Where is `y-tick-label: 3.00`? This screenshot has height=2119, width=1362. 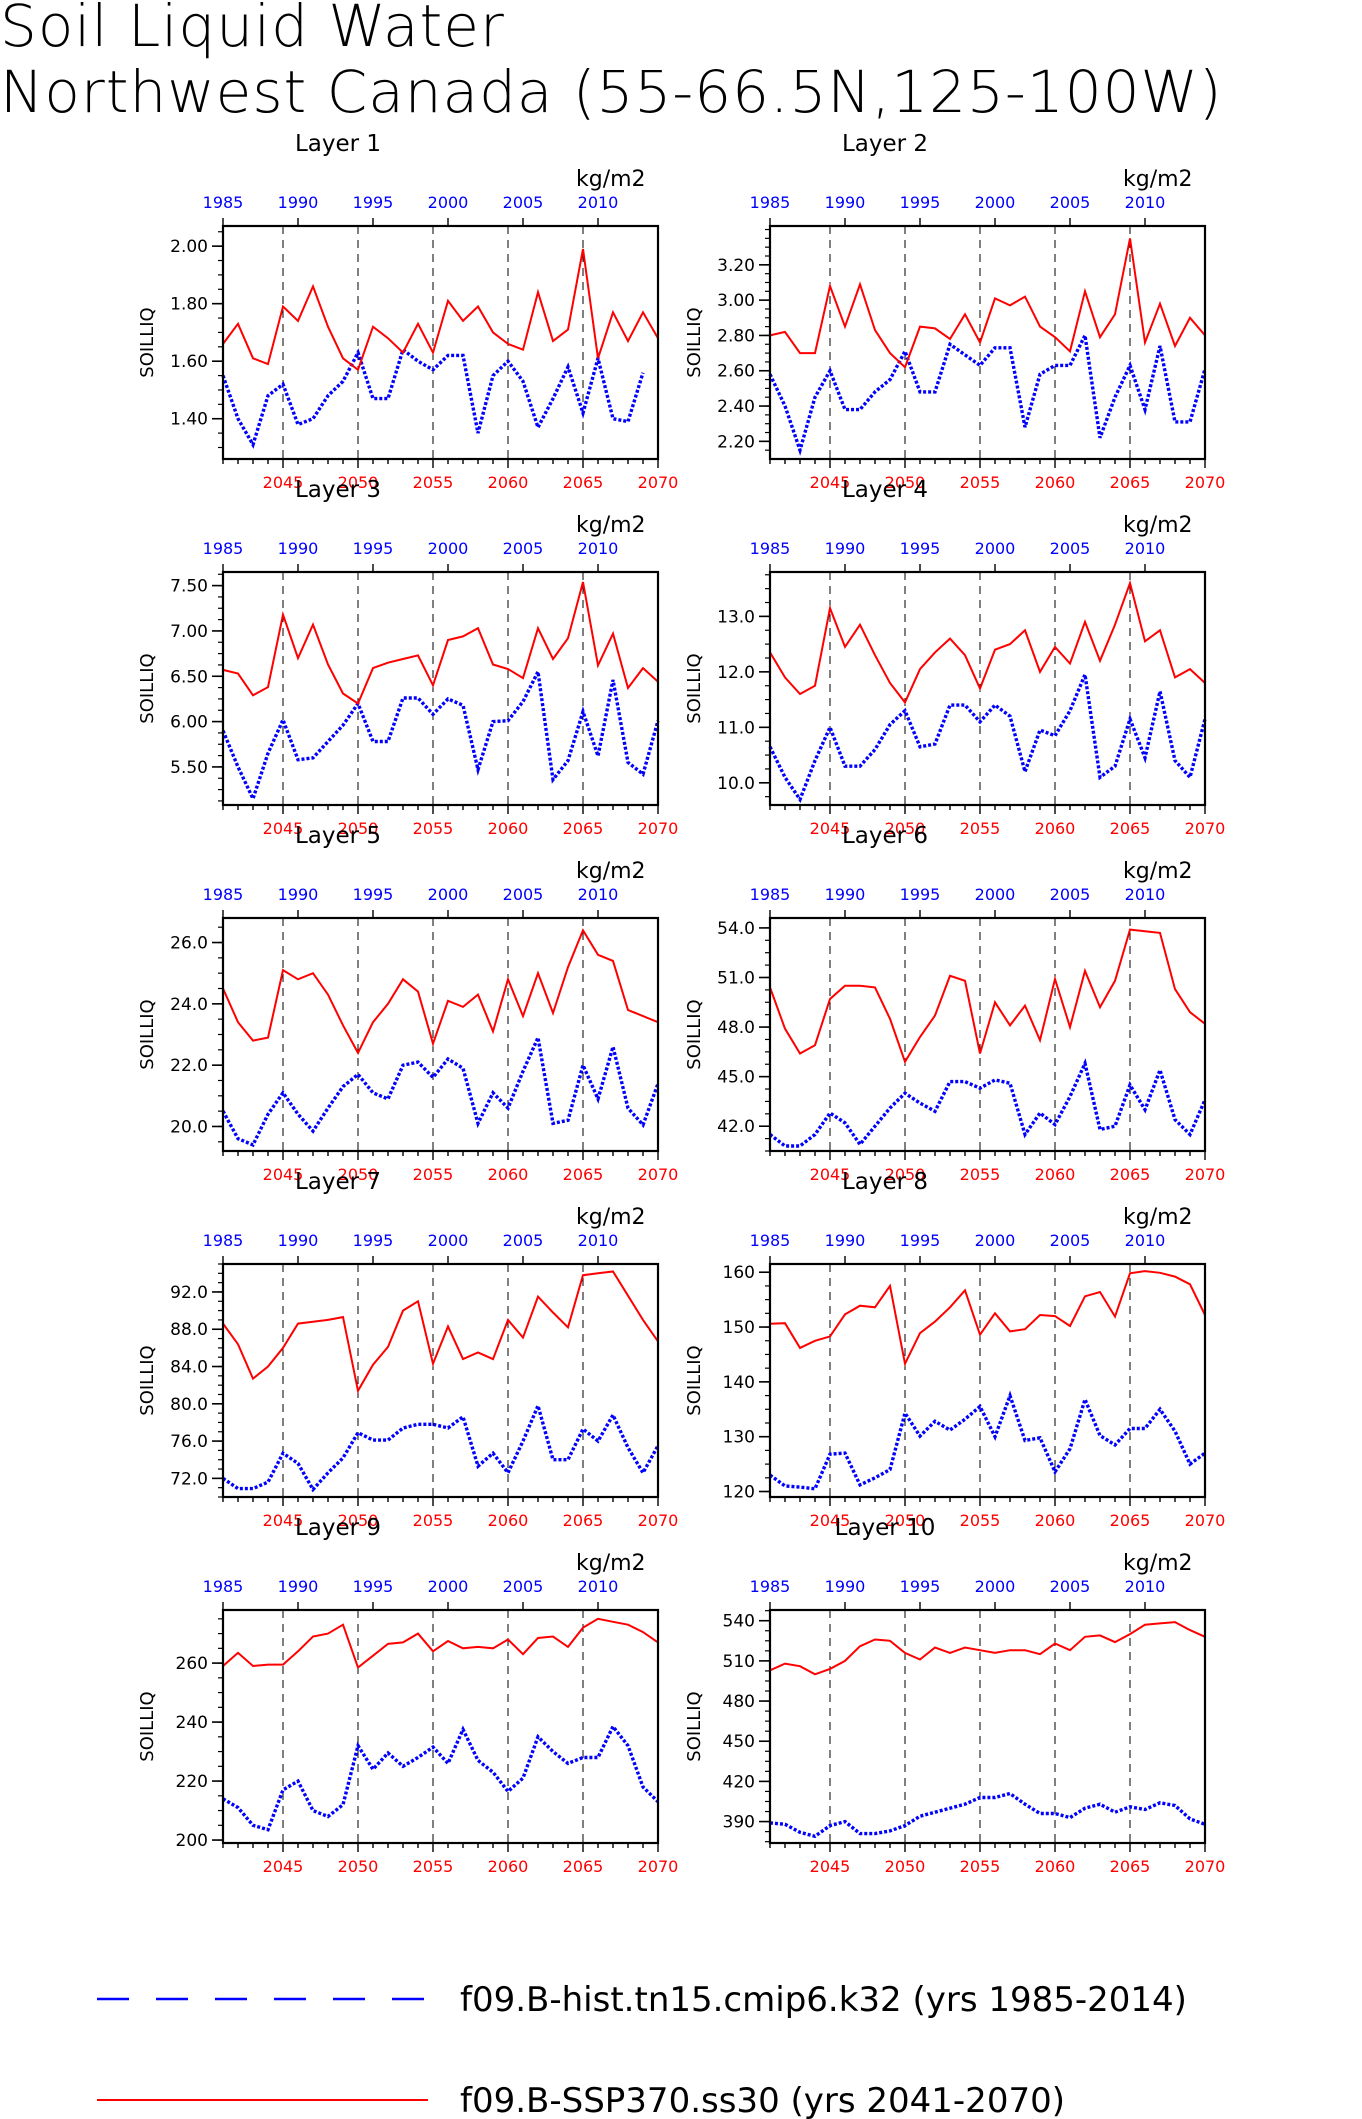
y-tick-label: 3.00 is located at coordinates (736, 301).